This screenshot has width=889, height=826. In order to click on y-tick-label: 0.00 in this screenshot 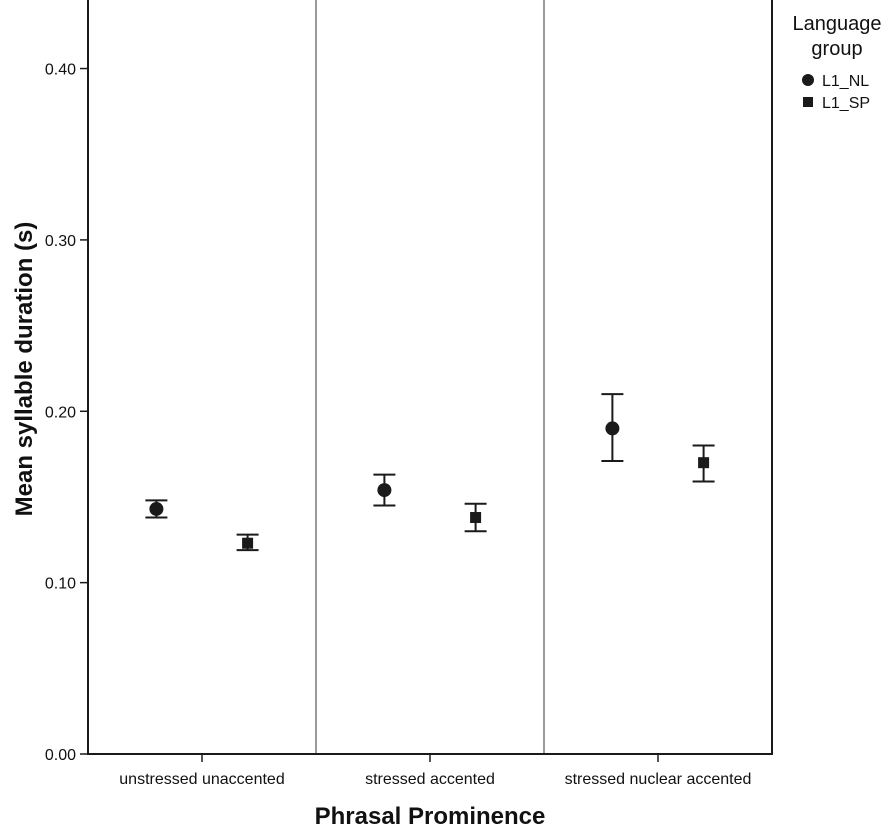, I will do `click(60, 755)`.